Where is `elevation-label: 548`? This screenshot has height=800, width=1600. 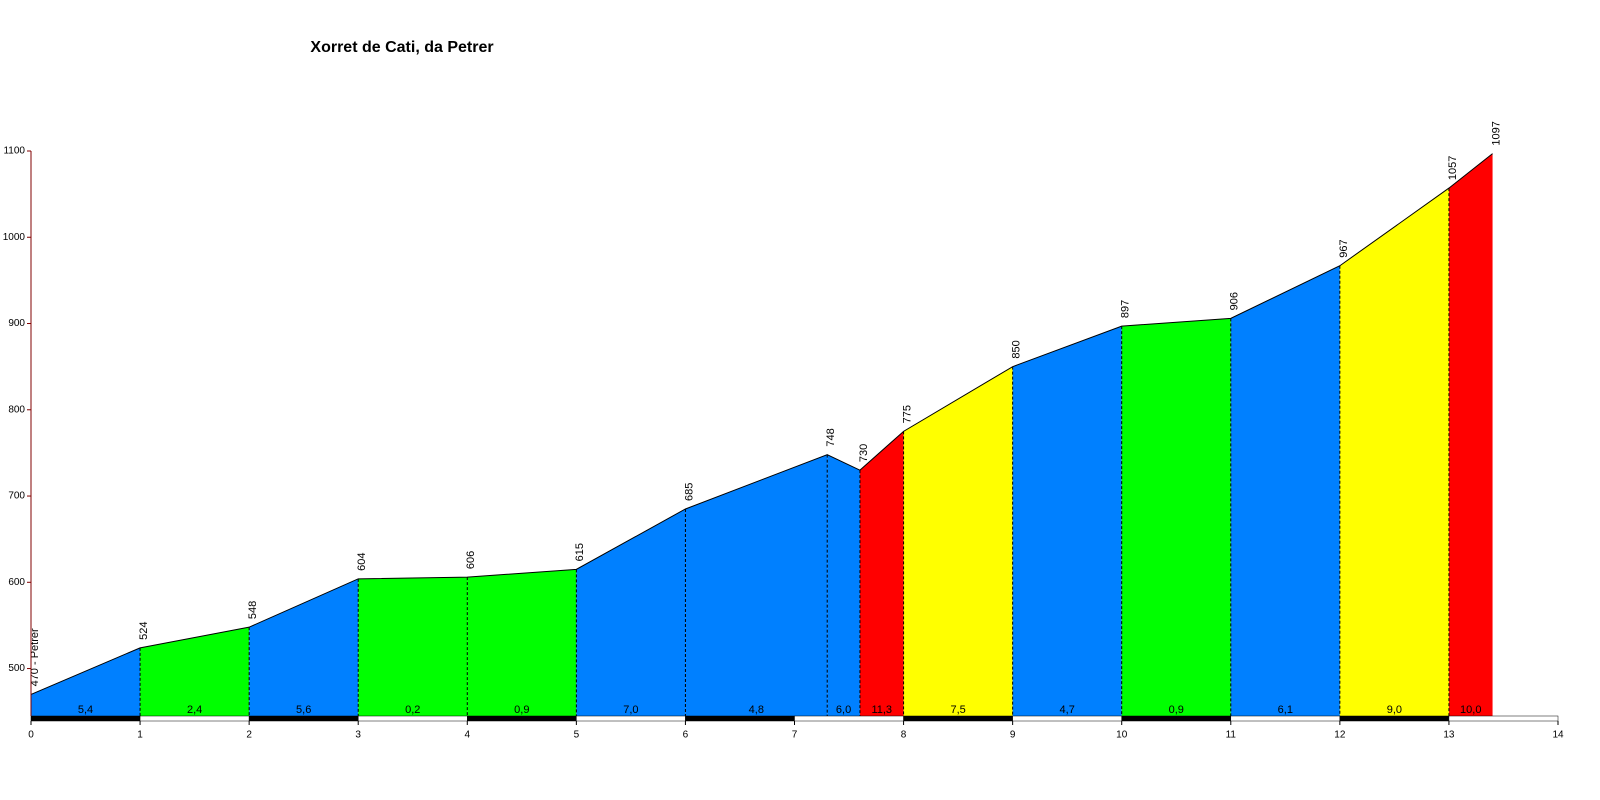 elevation-label: 548 is located at coordinates (253, 610).